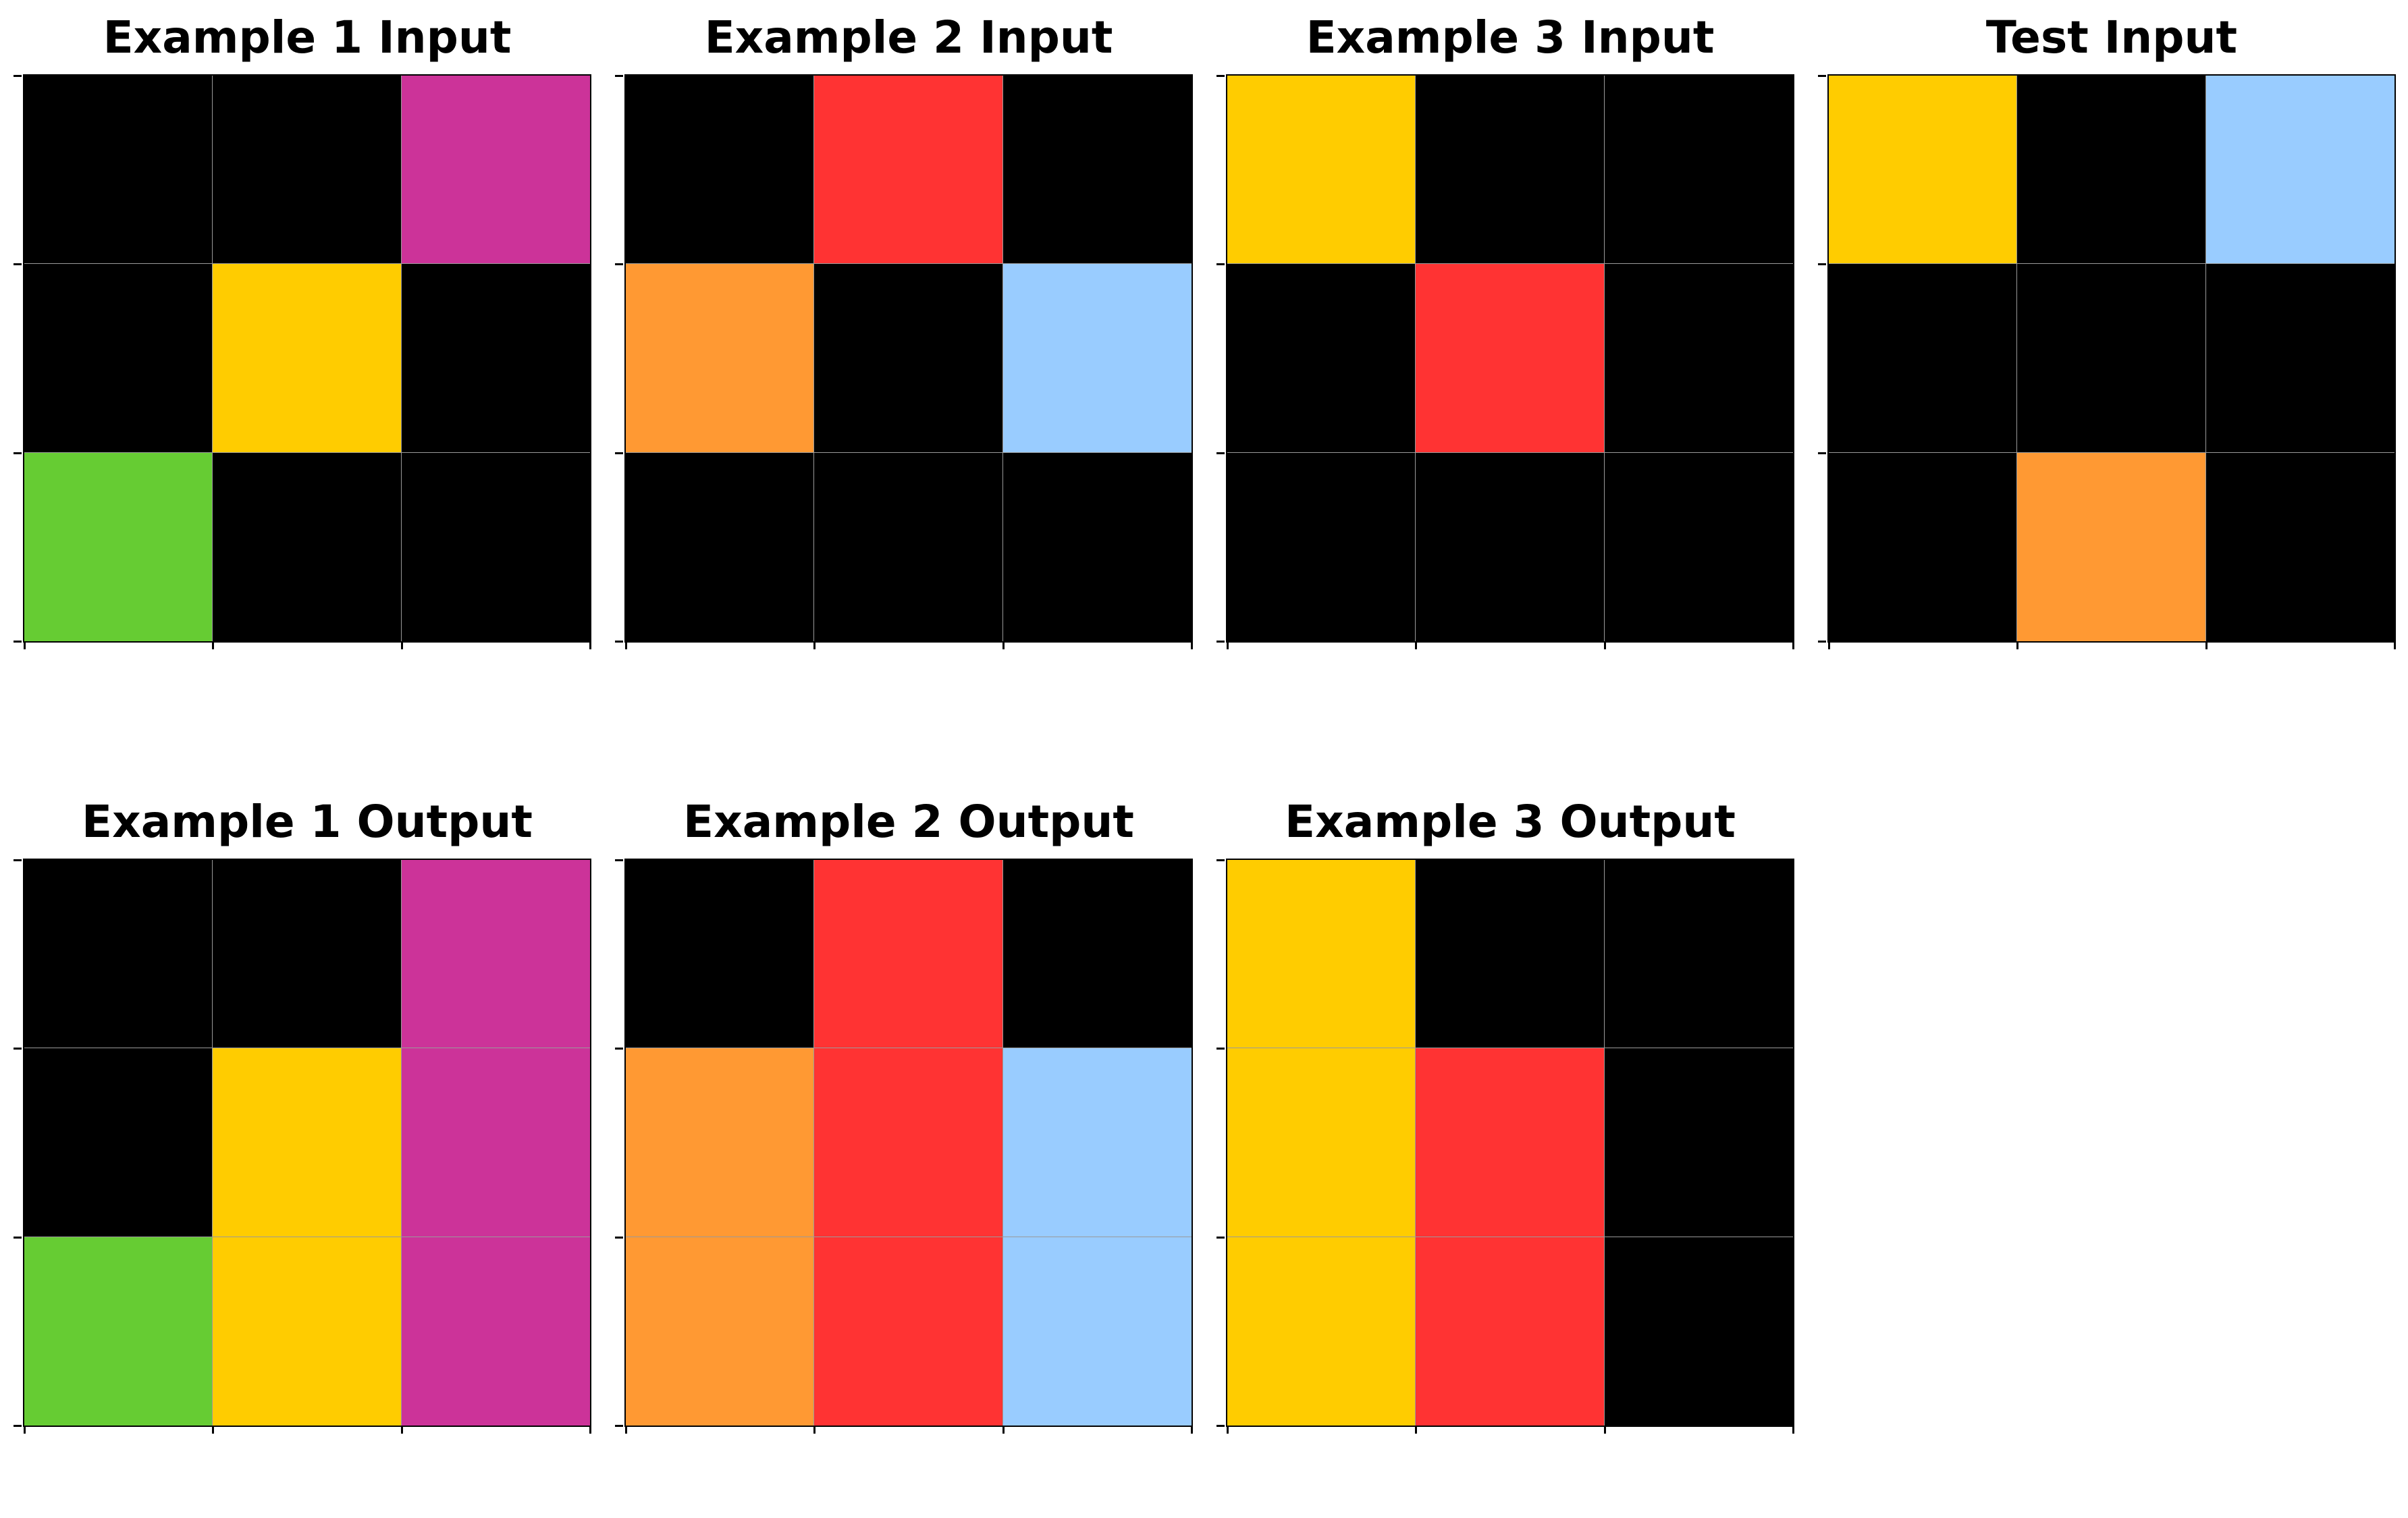  Describe the element at coordinates (307, 822) in the screenshot. I see `panel-title: Example 1 Output` at that location.